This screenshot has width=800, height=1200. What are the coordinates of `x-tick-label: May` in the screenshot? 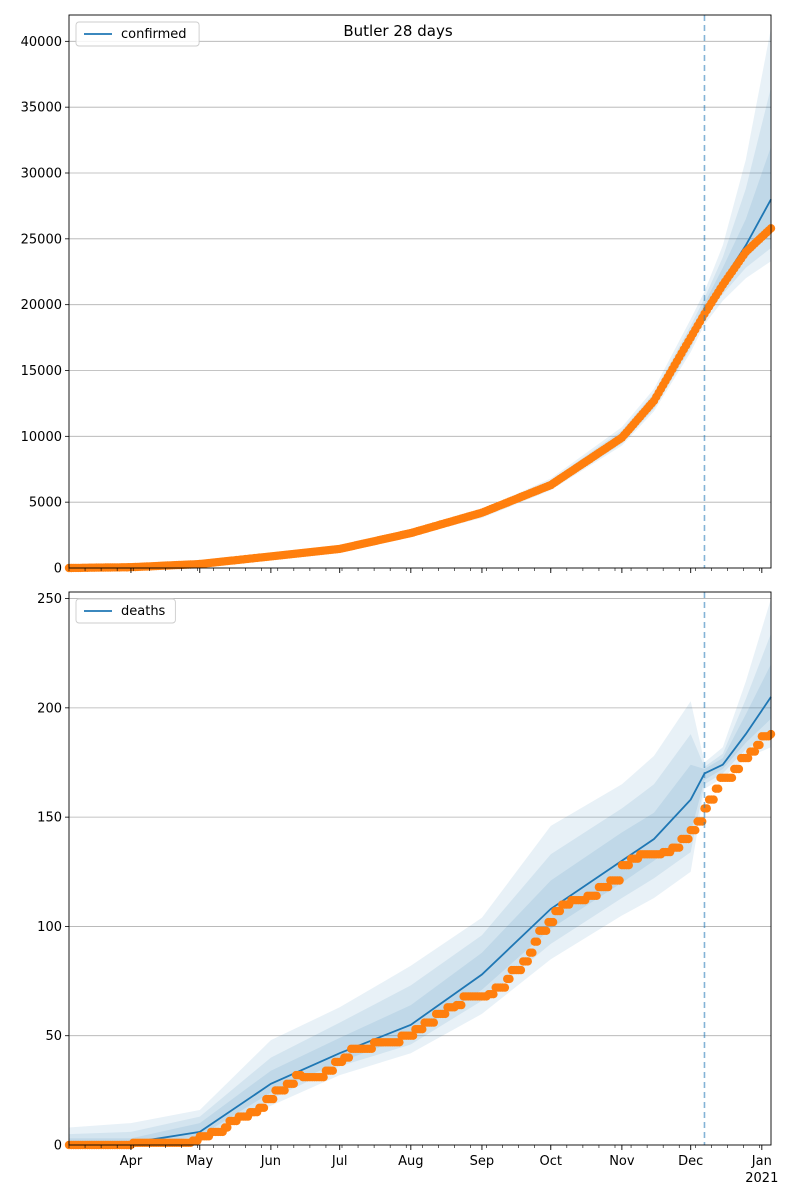 It's located at (199, 1161).